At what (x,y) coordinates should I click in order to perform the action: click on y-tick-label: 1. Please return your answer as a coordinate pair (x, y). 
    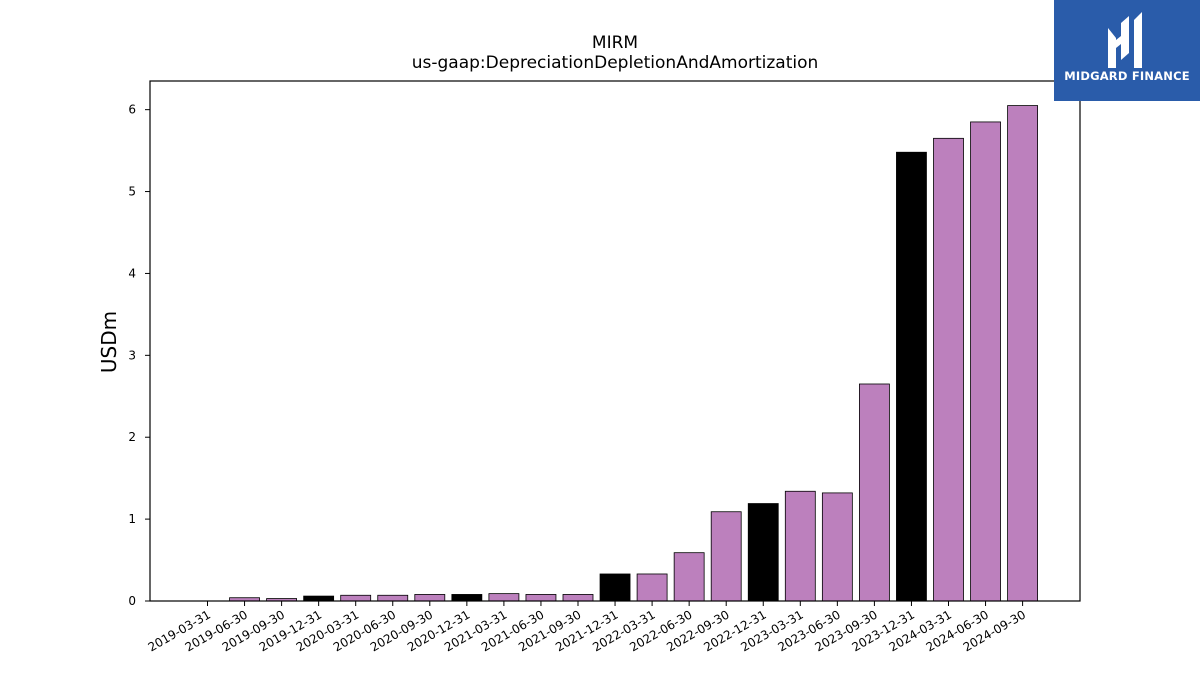
    Looking at the image, I should click on (132, 519).